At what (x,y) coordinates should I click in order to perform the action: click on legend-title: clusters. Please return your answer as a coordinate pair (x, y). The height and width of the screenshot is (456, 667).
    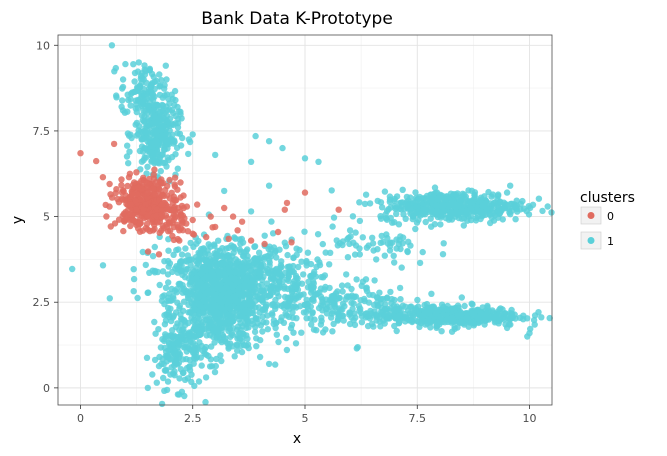
    Looking at the image, I should click on (607, 198).